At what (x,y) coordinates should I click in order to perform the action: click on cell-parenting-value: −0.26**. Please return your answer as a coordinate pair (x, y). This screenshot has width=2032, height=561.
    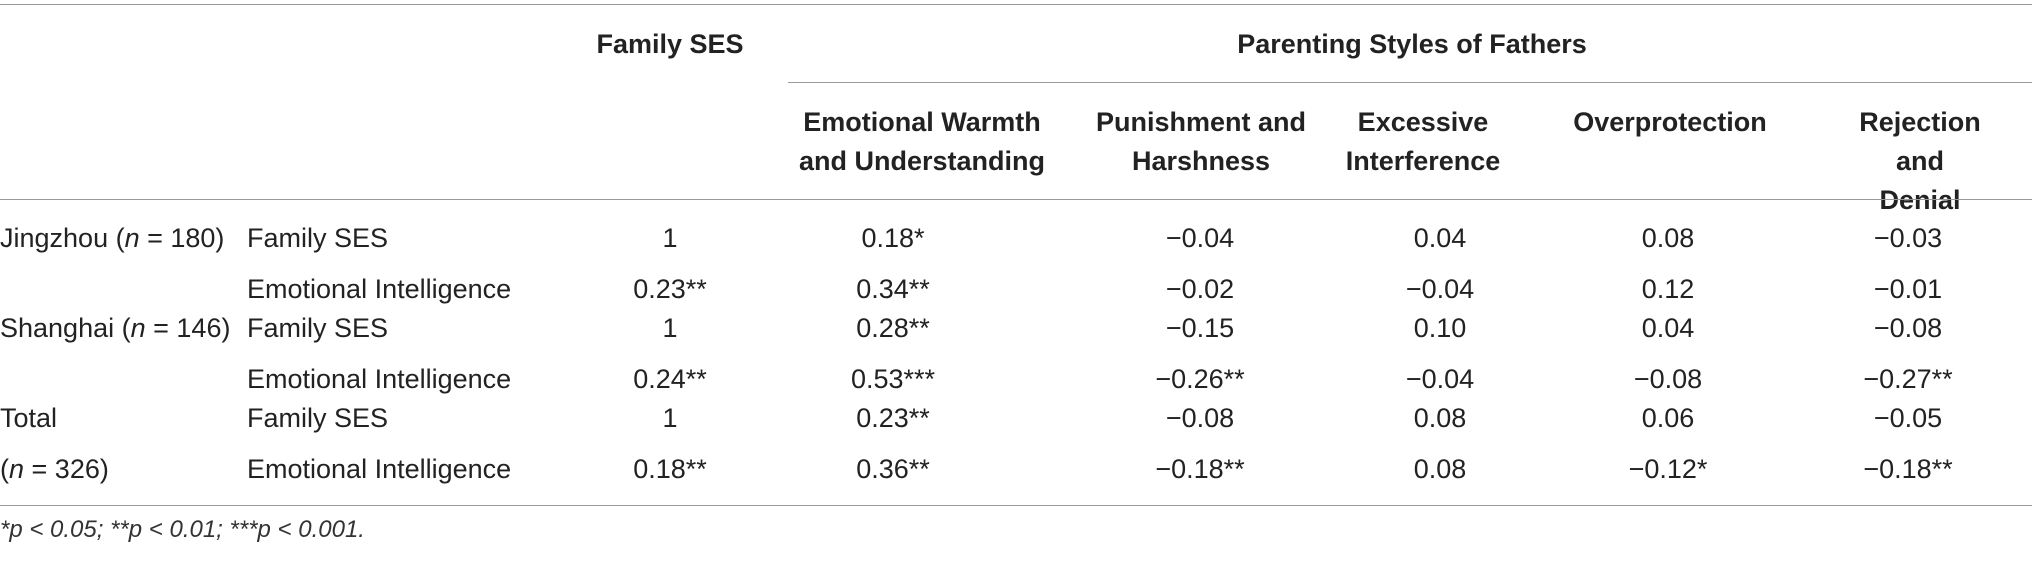
    Looking at the image, I should click on (1200, 379).